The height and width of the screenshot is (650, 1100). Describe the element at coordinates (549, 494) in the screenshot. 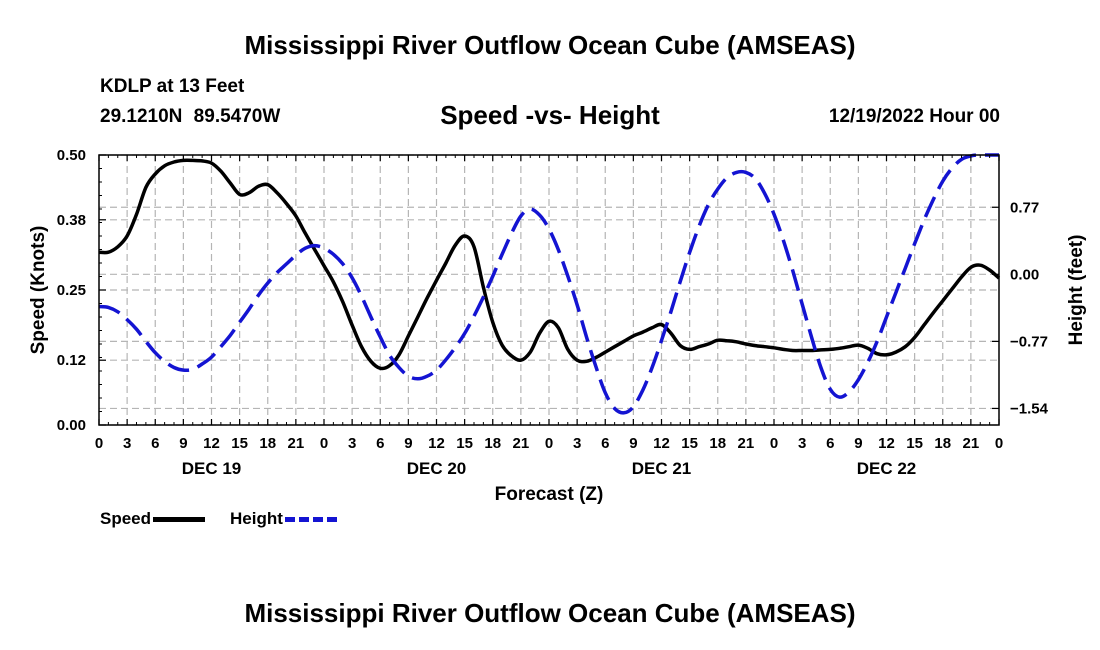

I see `x-axis-label: Forecast (Z)` at that location.